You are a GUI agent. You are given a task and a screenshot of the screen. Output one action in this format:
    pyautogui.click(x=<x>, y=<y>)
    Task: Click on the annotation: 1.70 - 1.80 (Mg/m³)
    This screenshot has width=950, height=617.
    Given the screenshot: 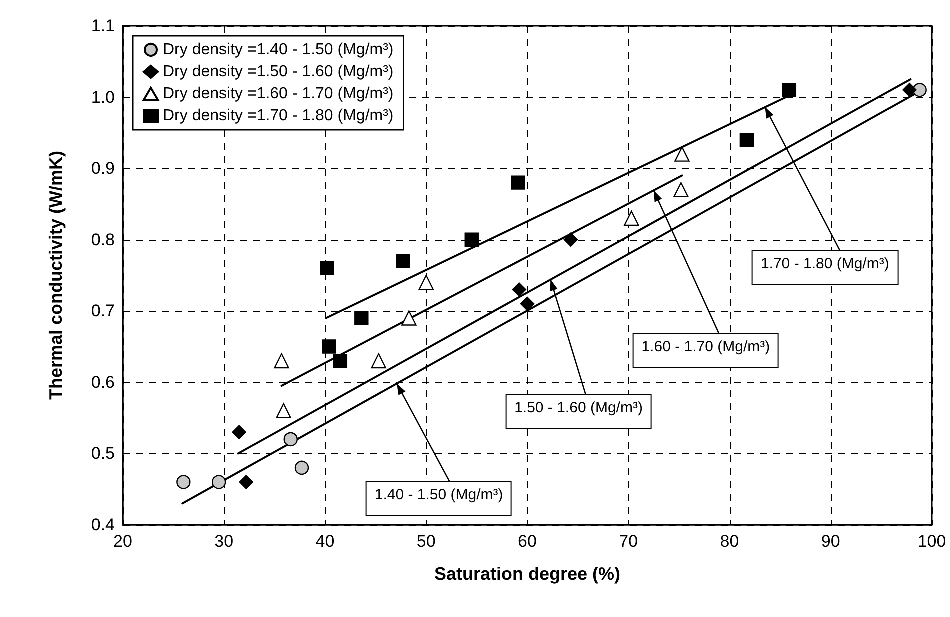 What is the action you would take?
    pyautogui.click(x=825, y=268)
    